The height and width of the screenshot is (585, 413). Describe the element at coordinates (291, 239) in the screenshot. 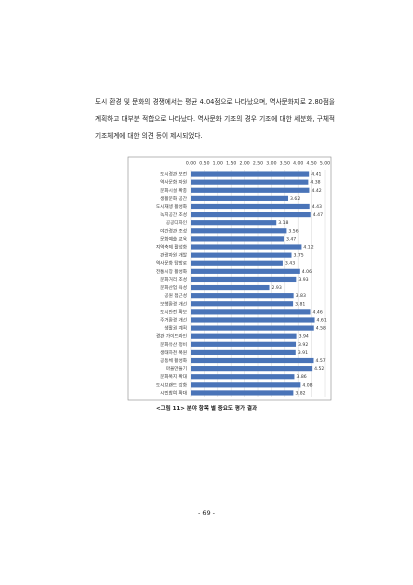

I see `value-label: 3.47` at that location.